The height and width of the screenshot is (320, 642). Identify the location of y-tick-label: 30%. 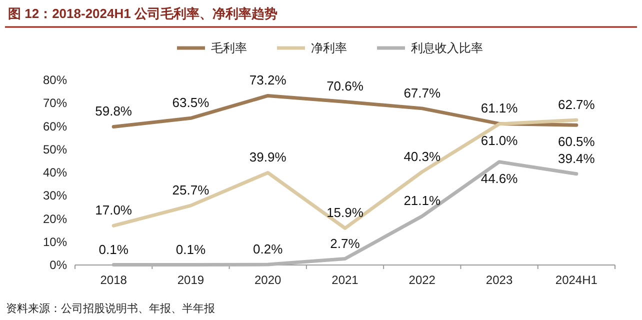
(55, 195).